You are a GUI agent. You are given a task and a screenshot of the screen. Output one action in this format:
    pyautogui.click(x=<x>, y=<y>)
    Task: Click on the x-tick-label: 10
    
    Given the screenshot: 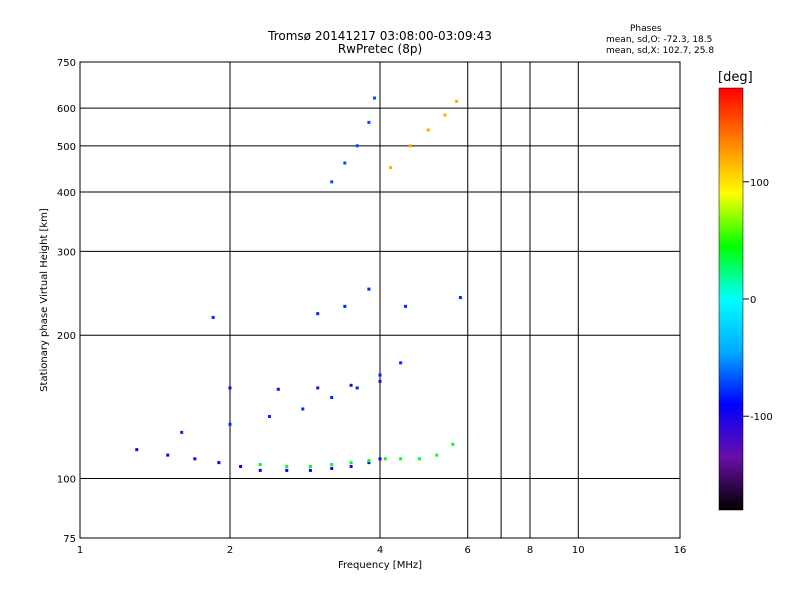 What is the action you would take?
    pyautogui.click(x=578, y=550)
    